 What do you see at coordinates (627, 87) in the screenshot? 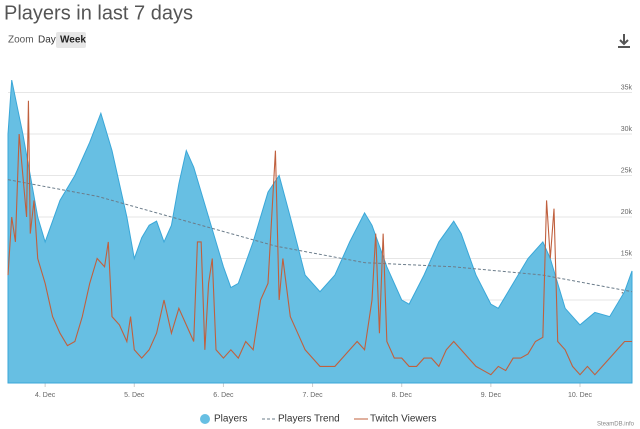
I see `y-tick-label: 35k` at bounding box center [627, 87].